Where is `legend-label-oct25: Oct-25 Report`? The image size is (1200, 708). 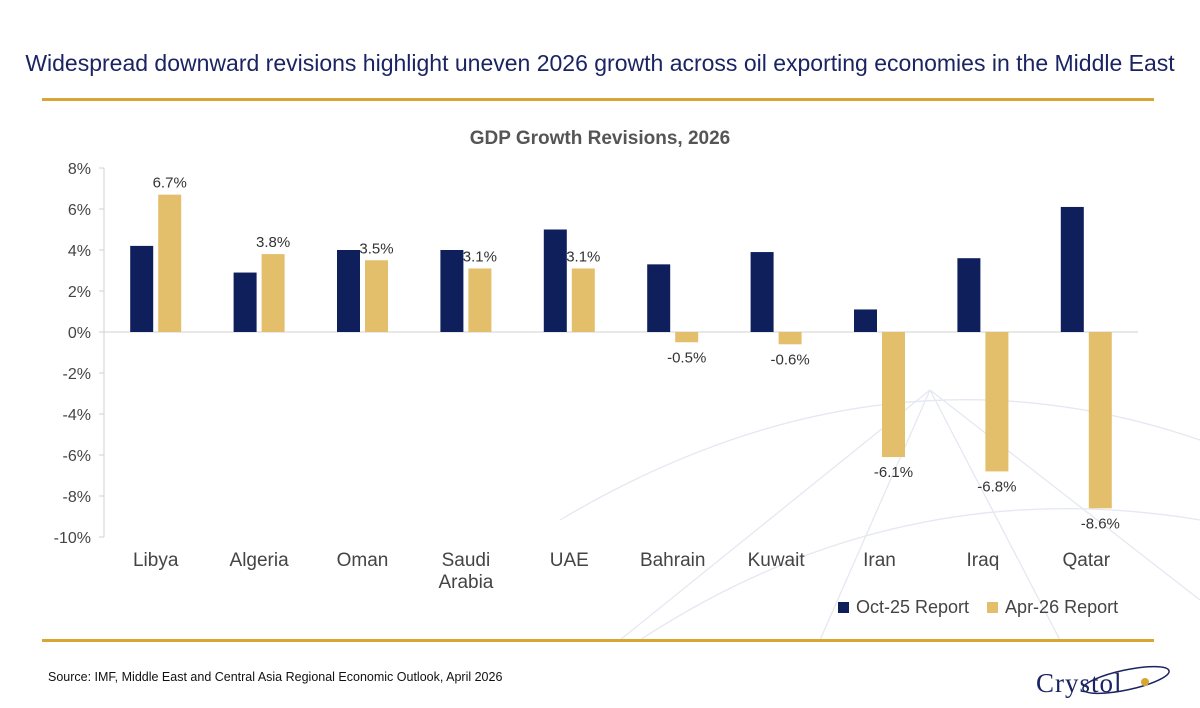
legend-label-oct25: Oct-25 Report is located at coordinates (913, 606).